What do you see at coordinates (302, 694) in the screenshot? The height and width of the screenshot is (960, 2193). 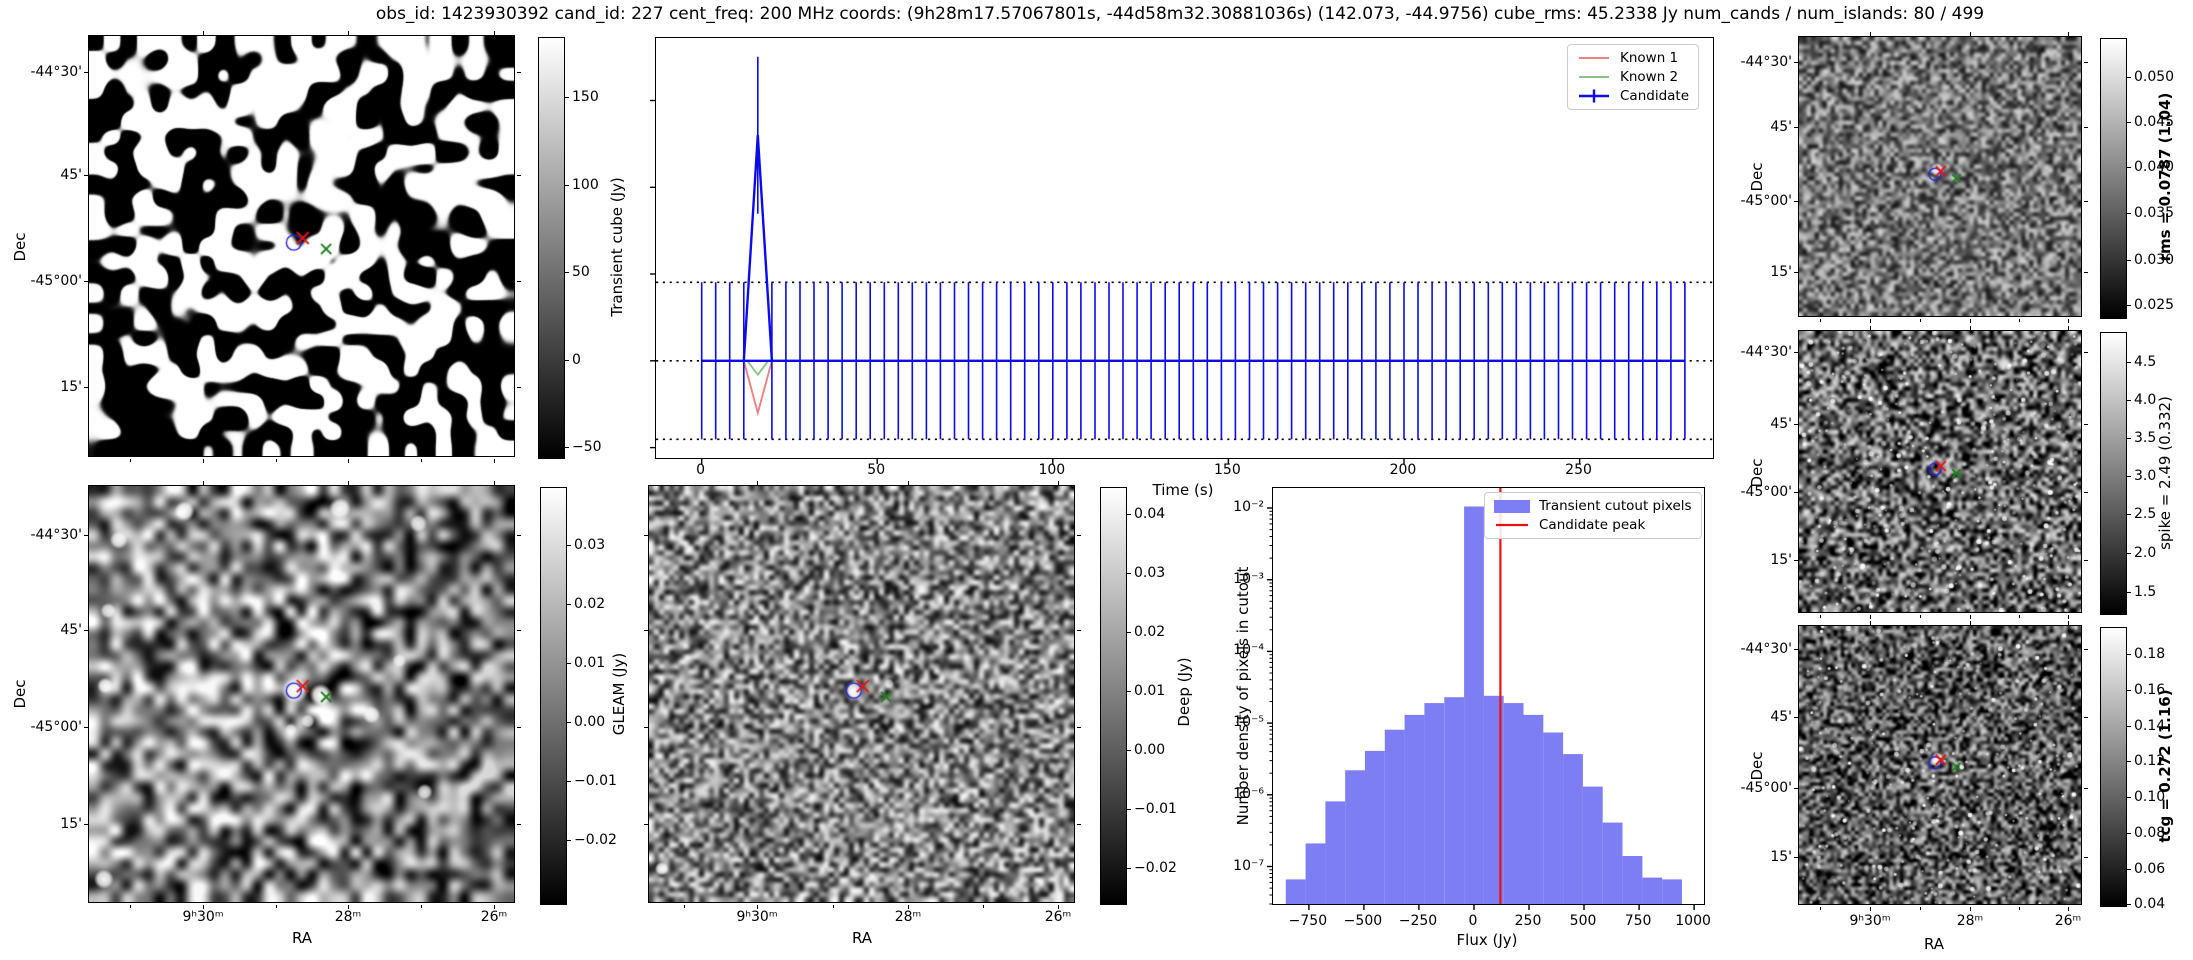 I see `gleam-map` at bounding box center [302, 694].